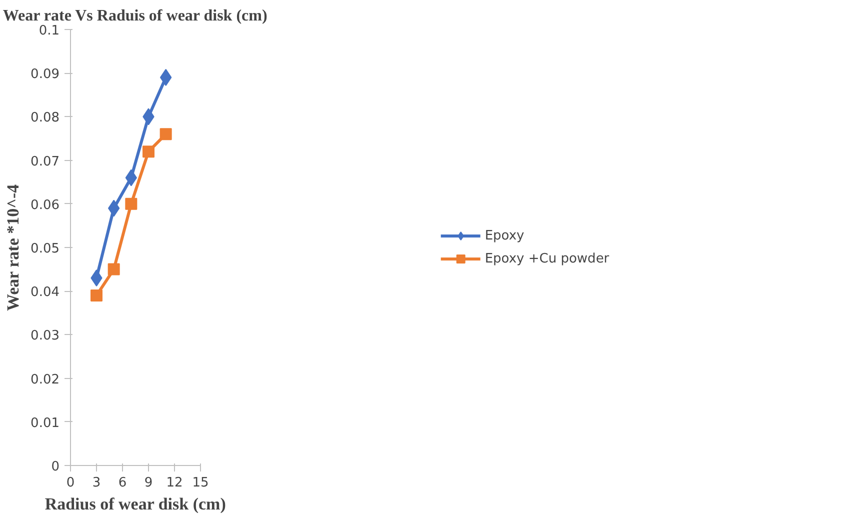 The width and height of the screenshot is (849, 516). I want to click on y-tick-label: 0.08, so click(45, 118).